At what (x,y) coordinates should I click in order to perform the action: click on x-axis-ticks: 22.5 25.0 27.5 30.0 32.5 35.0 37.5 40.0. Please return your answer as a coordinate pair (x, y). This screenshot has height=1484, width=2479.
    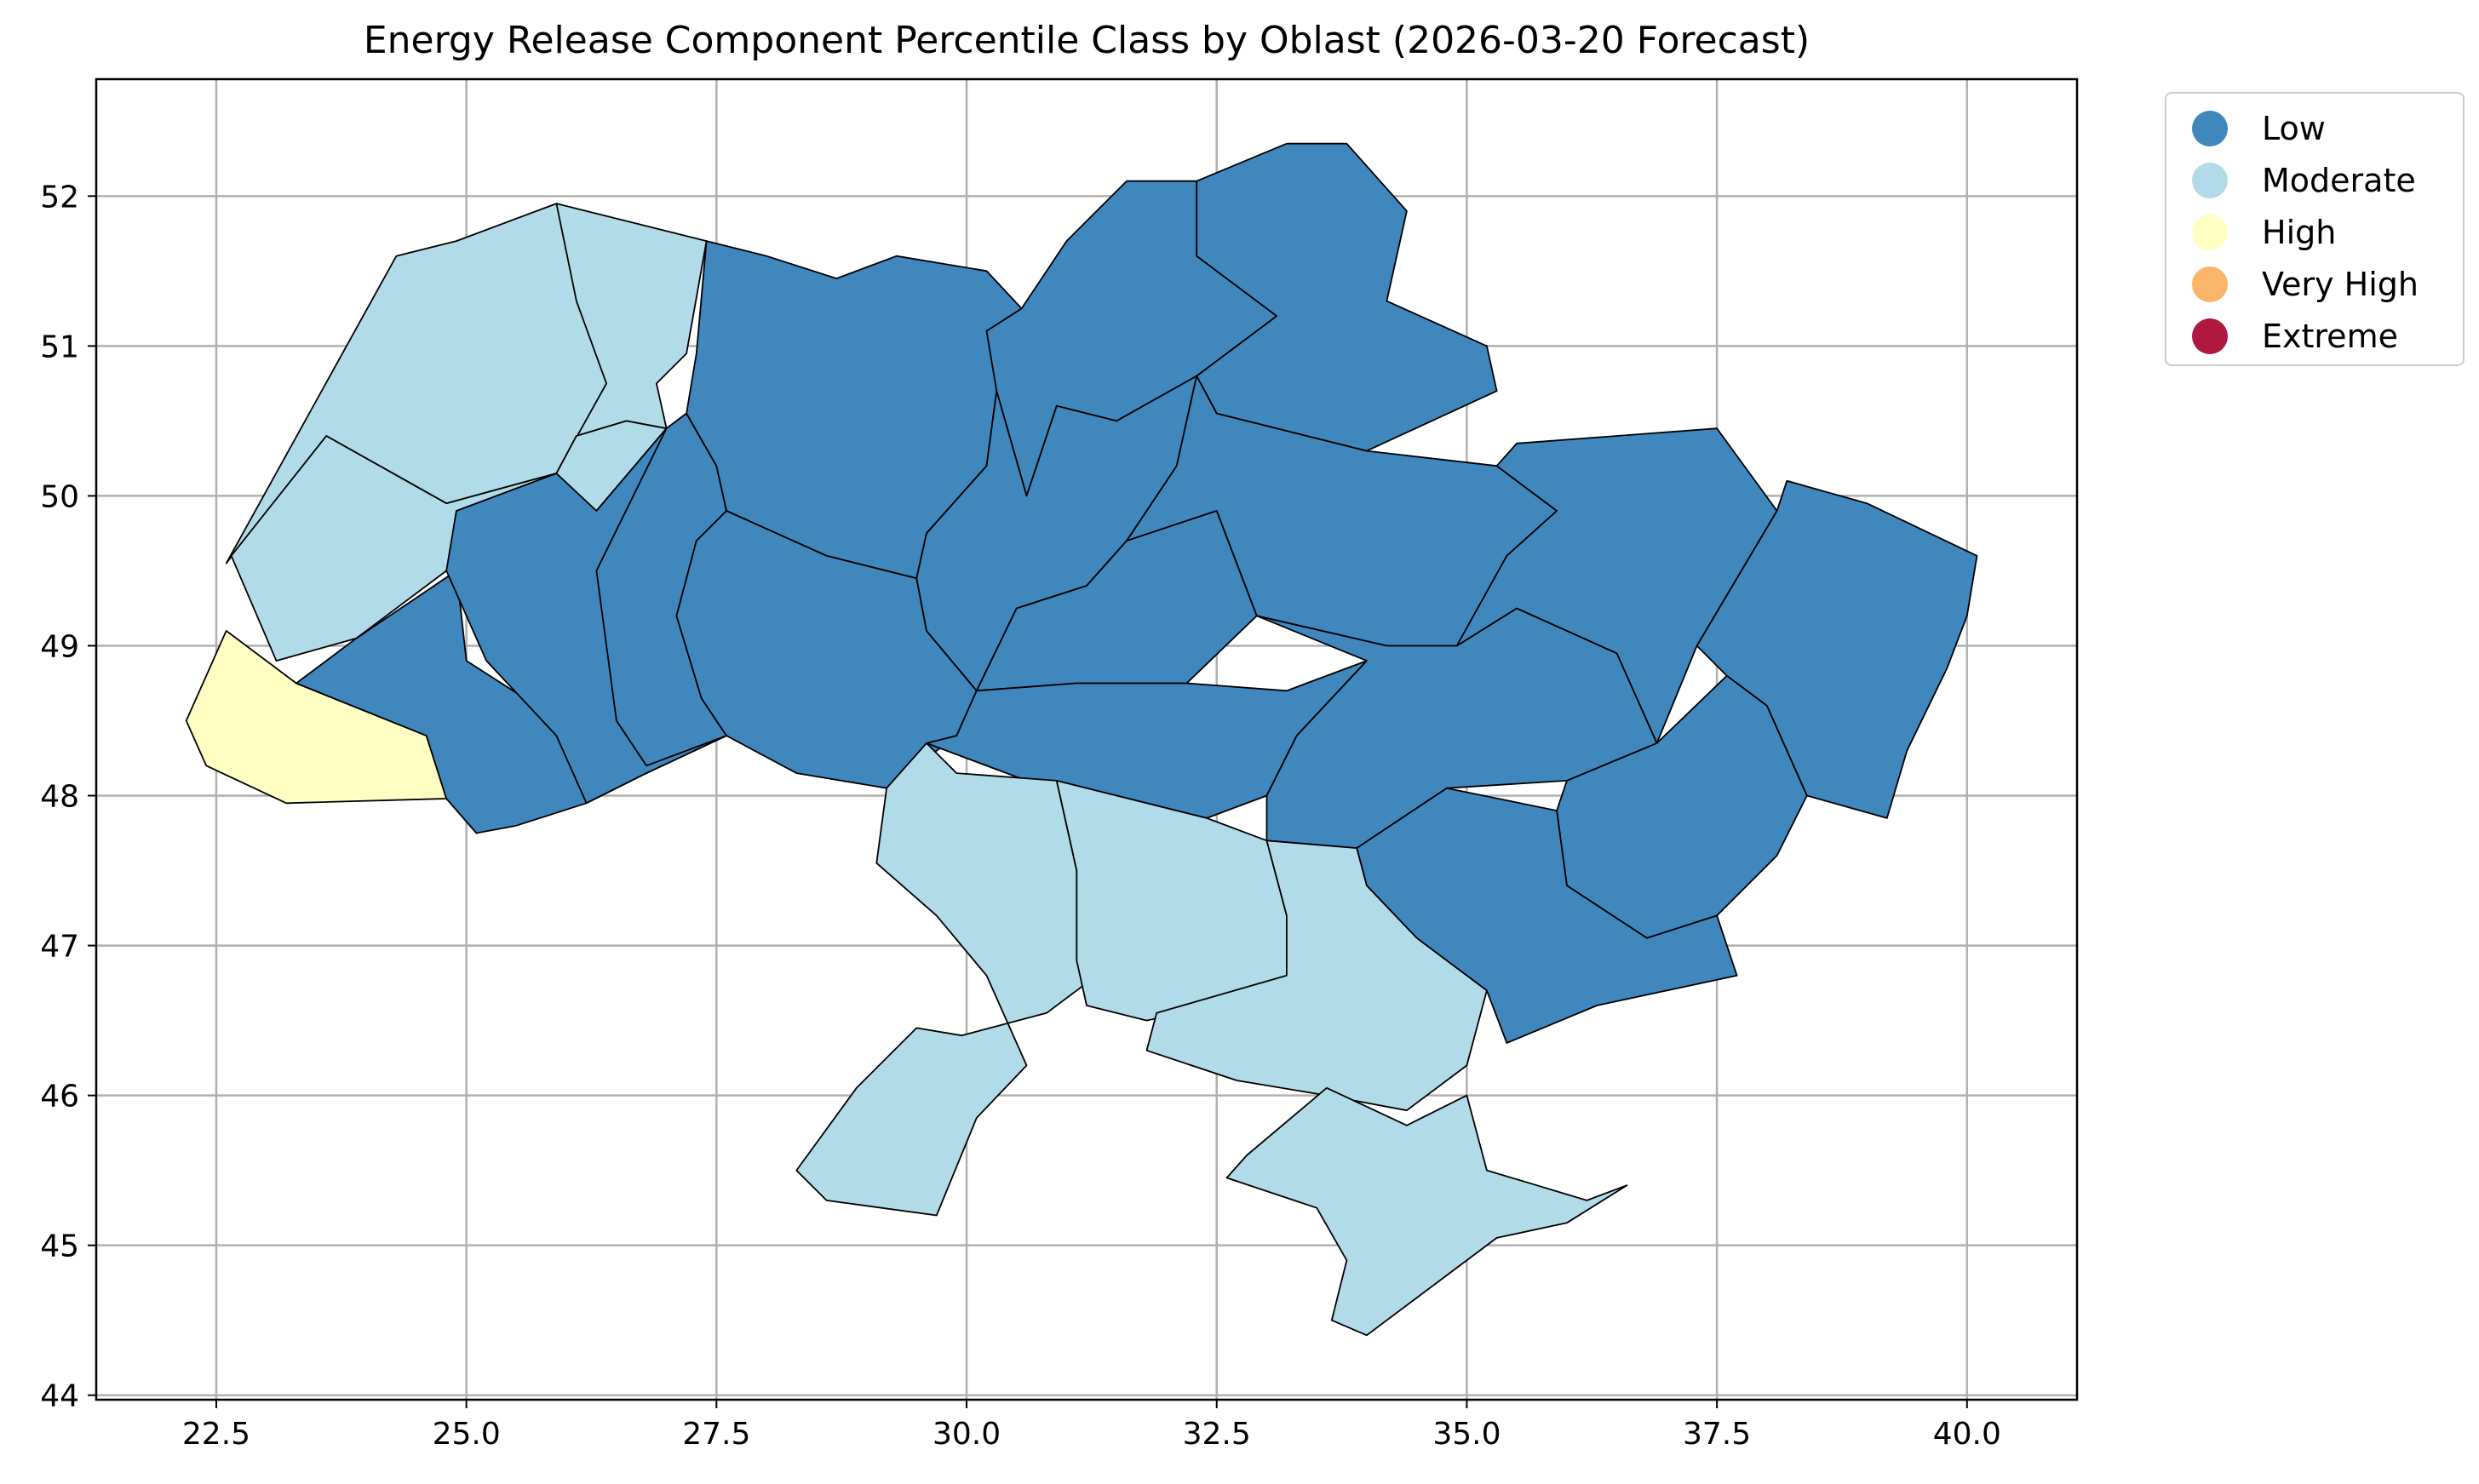
    Looking at the image, I should click on (1091, 1426).